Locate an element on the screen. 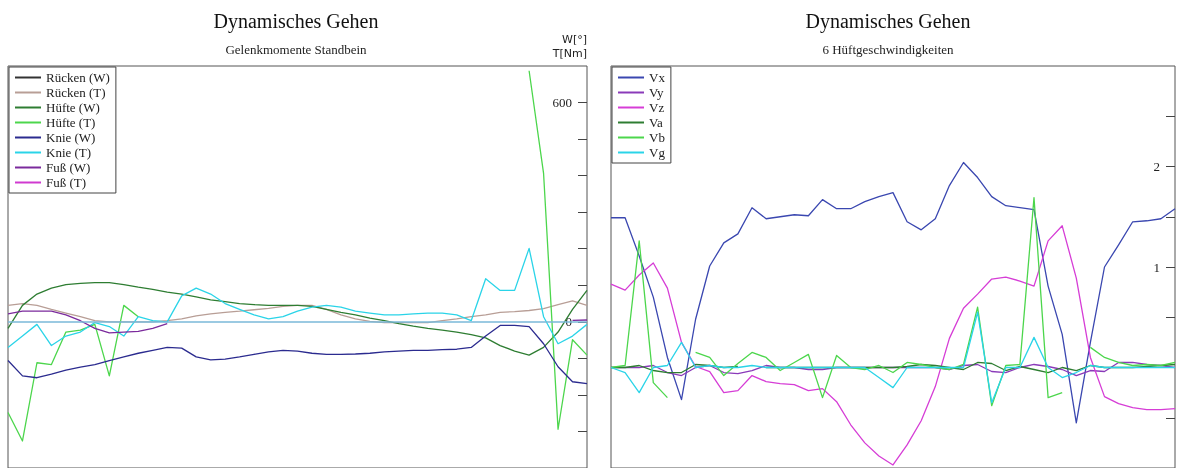 The image size is (1184, 468). legend-label: Vx is located at coordinates (657, 77).